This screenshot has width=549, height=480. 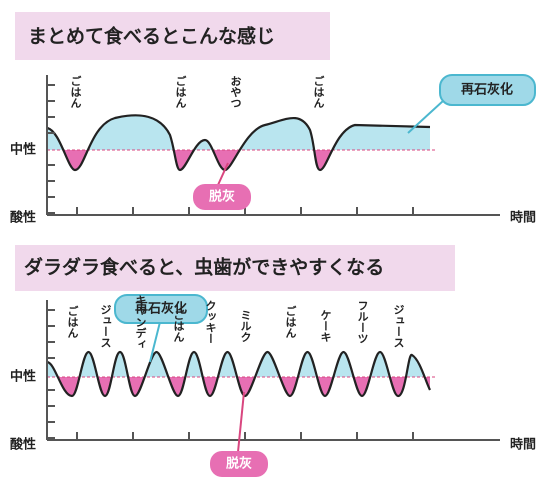 What do you see at coordinates (204, 267) in the screenshot?
I see `panel-title: ダラダラ食べると、虫歯ができやすくなる` at bounding box center [204, 267].